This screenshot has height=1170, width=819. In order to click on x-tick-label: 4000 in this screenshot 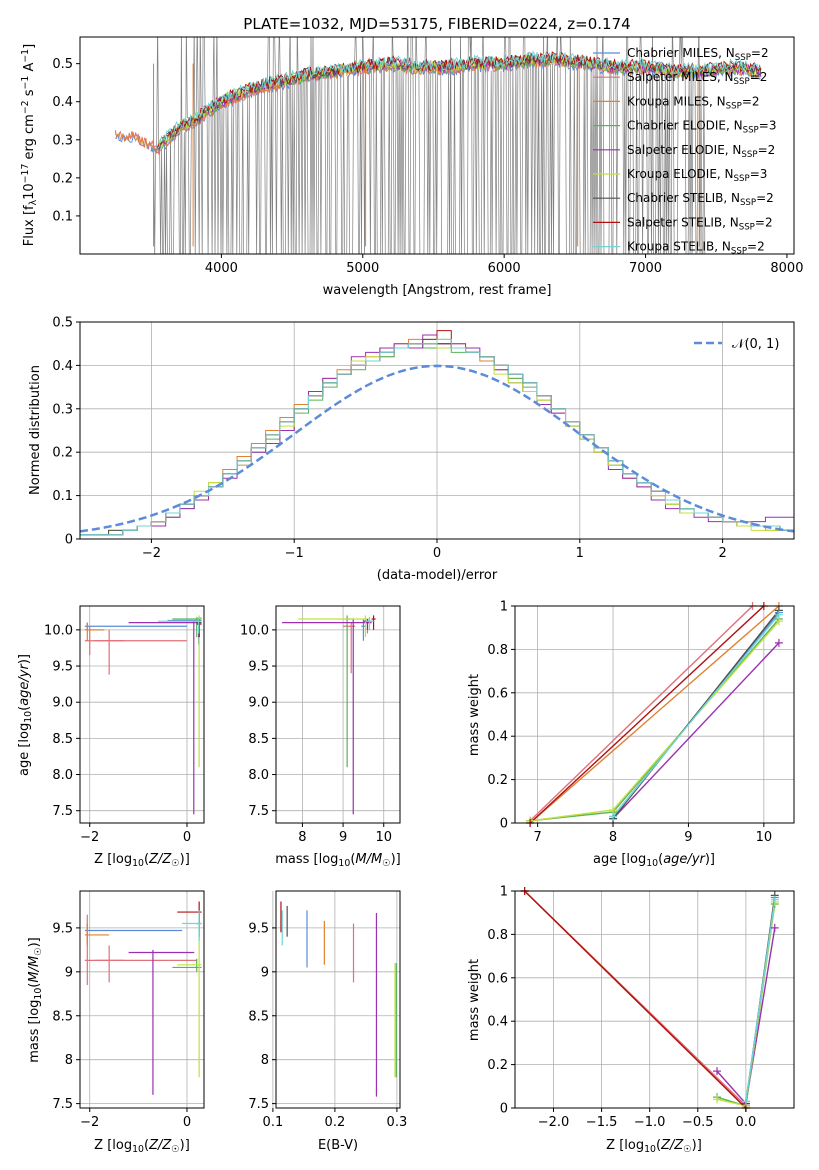, I will do `click(221, 268)`.